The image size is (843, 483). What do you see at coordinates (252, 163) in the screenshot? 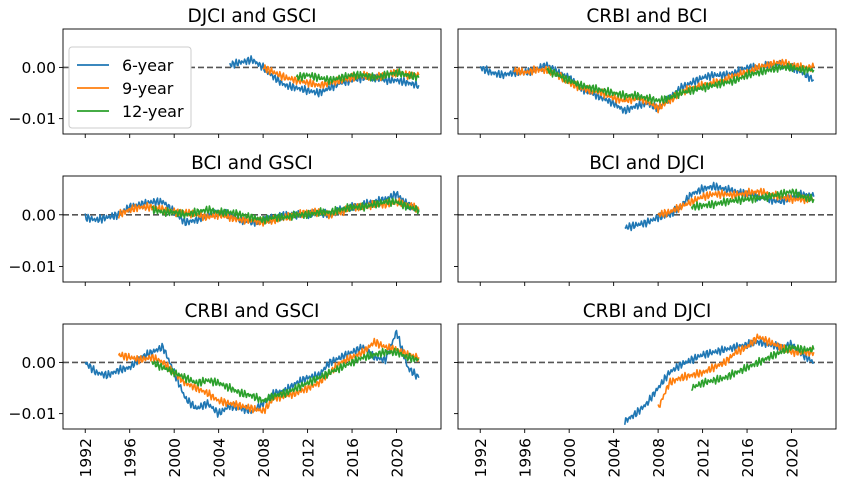
I see `panel-title: BCI and GSCI` at bounding box center [252, 163].